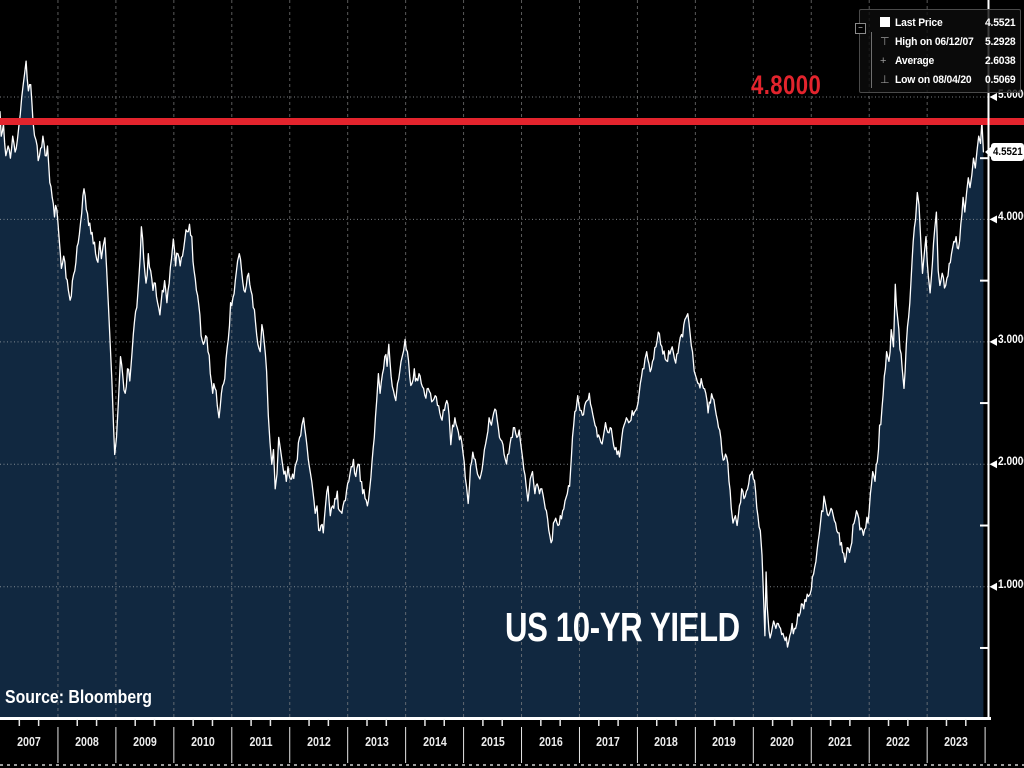 The height and width of the screenshot is (768, 1024). I want to click on x-axis-tick-label: 2022, so click(898, 742).